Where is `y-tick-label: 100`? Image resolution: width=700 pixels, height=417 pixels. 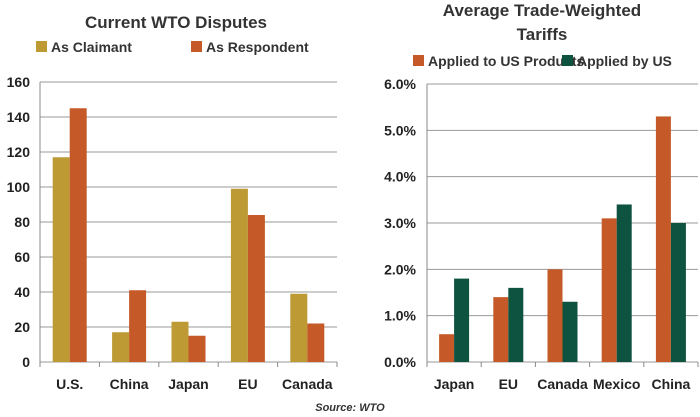 y-tick-label: 100 is located at coordinates (19, 187).